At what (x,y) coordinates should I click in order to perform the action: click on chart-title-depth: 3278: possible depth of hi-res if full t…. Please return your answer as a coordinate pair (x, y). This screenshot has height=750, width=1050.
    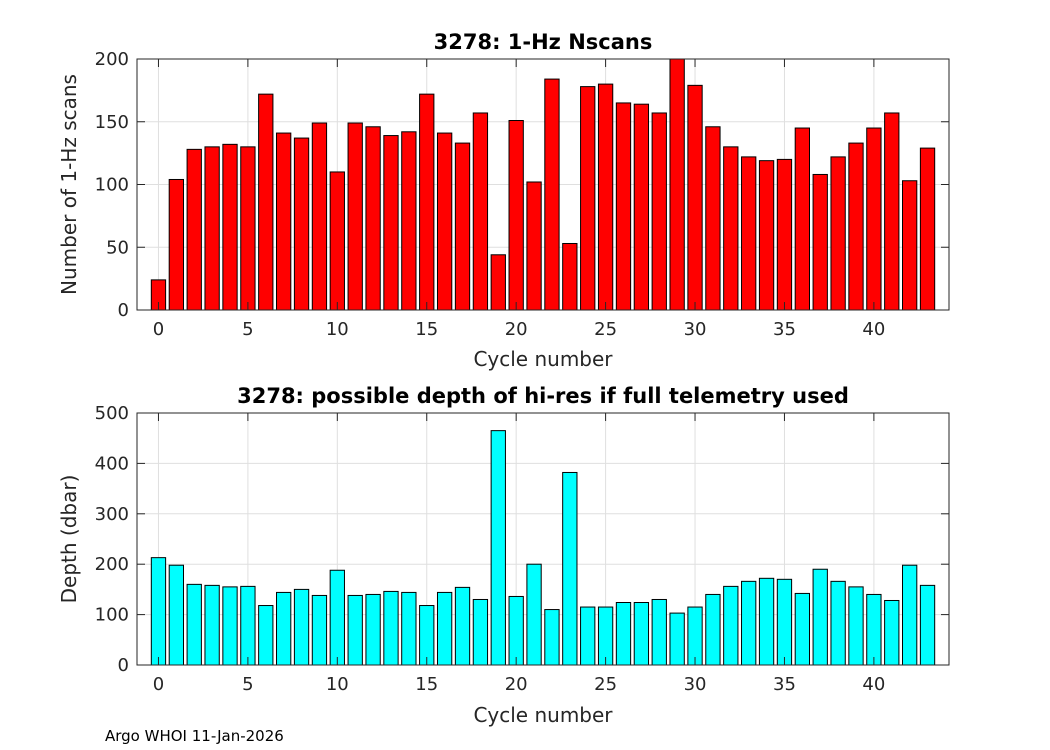
    Looking at the image, I should click on (543, 396).